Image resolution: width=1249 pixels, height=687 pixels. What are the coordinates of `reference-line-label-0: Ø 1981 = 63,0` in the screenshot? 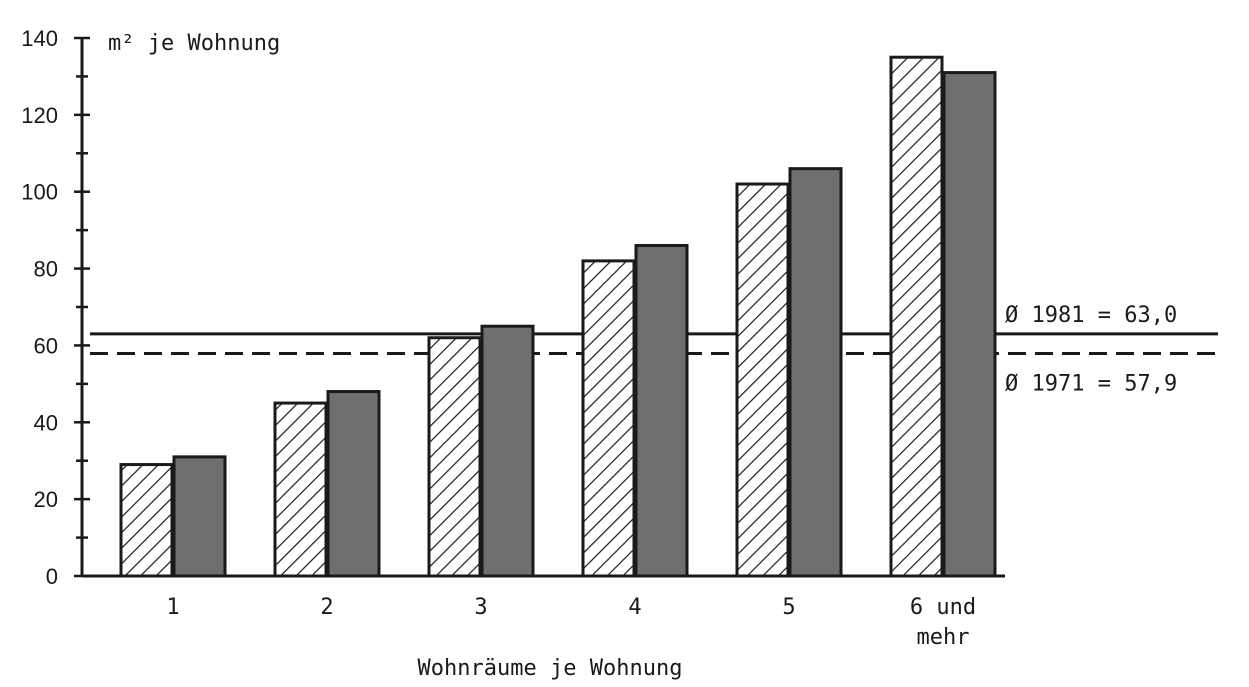 It's located at (1091, 315).